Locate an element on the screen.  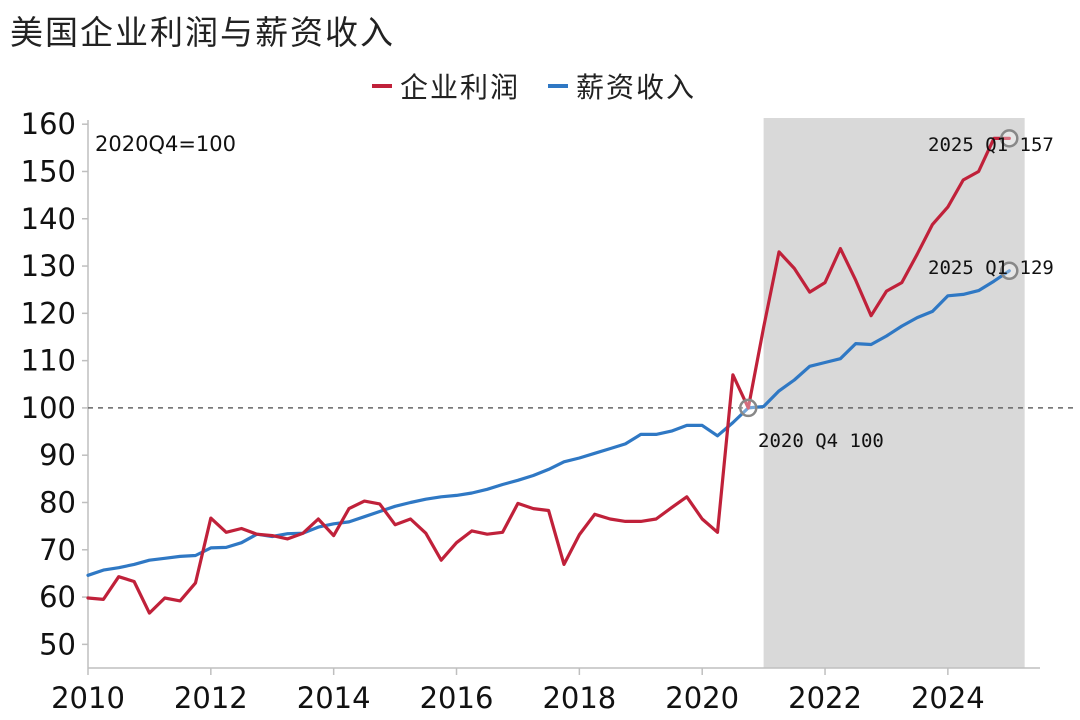
x-tick-label-2016: 2016 is located at coordinates (457, 698).